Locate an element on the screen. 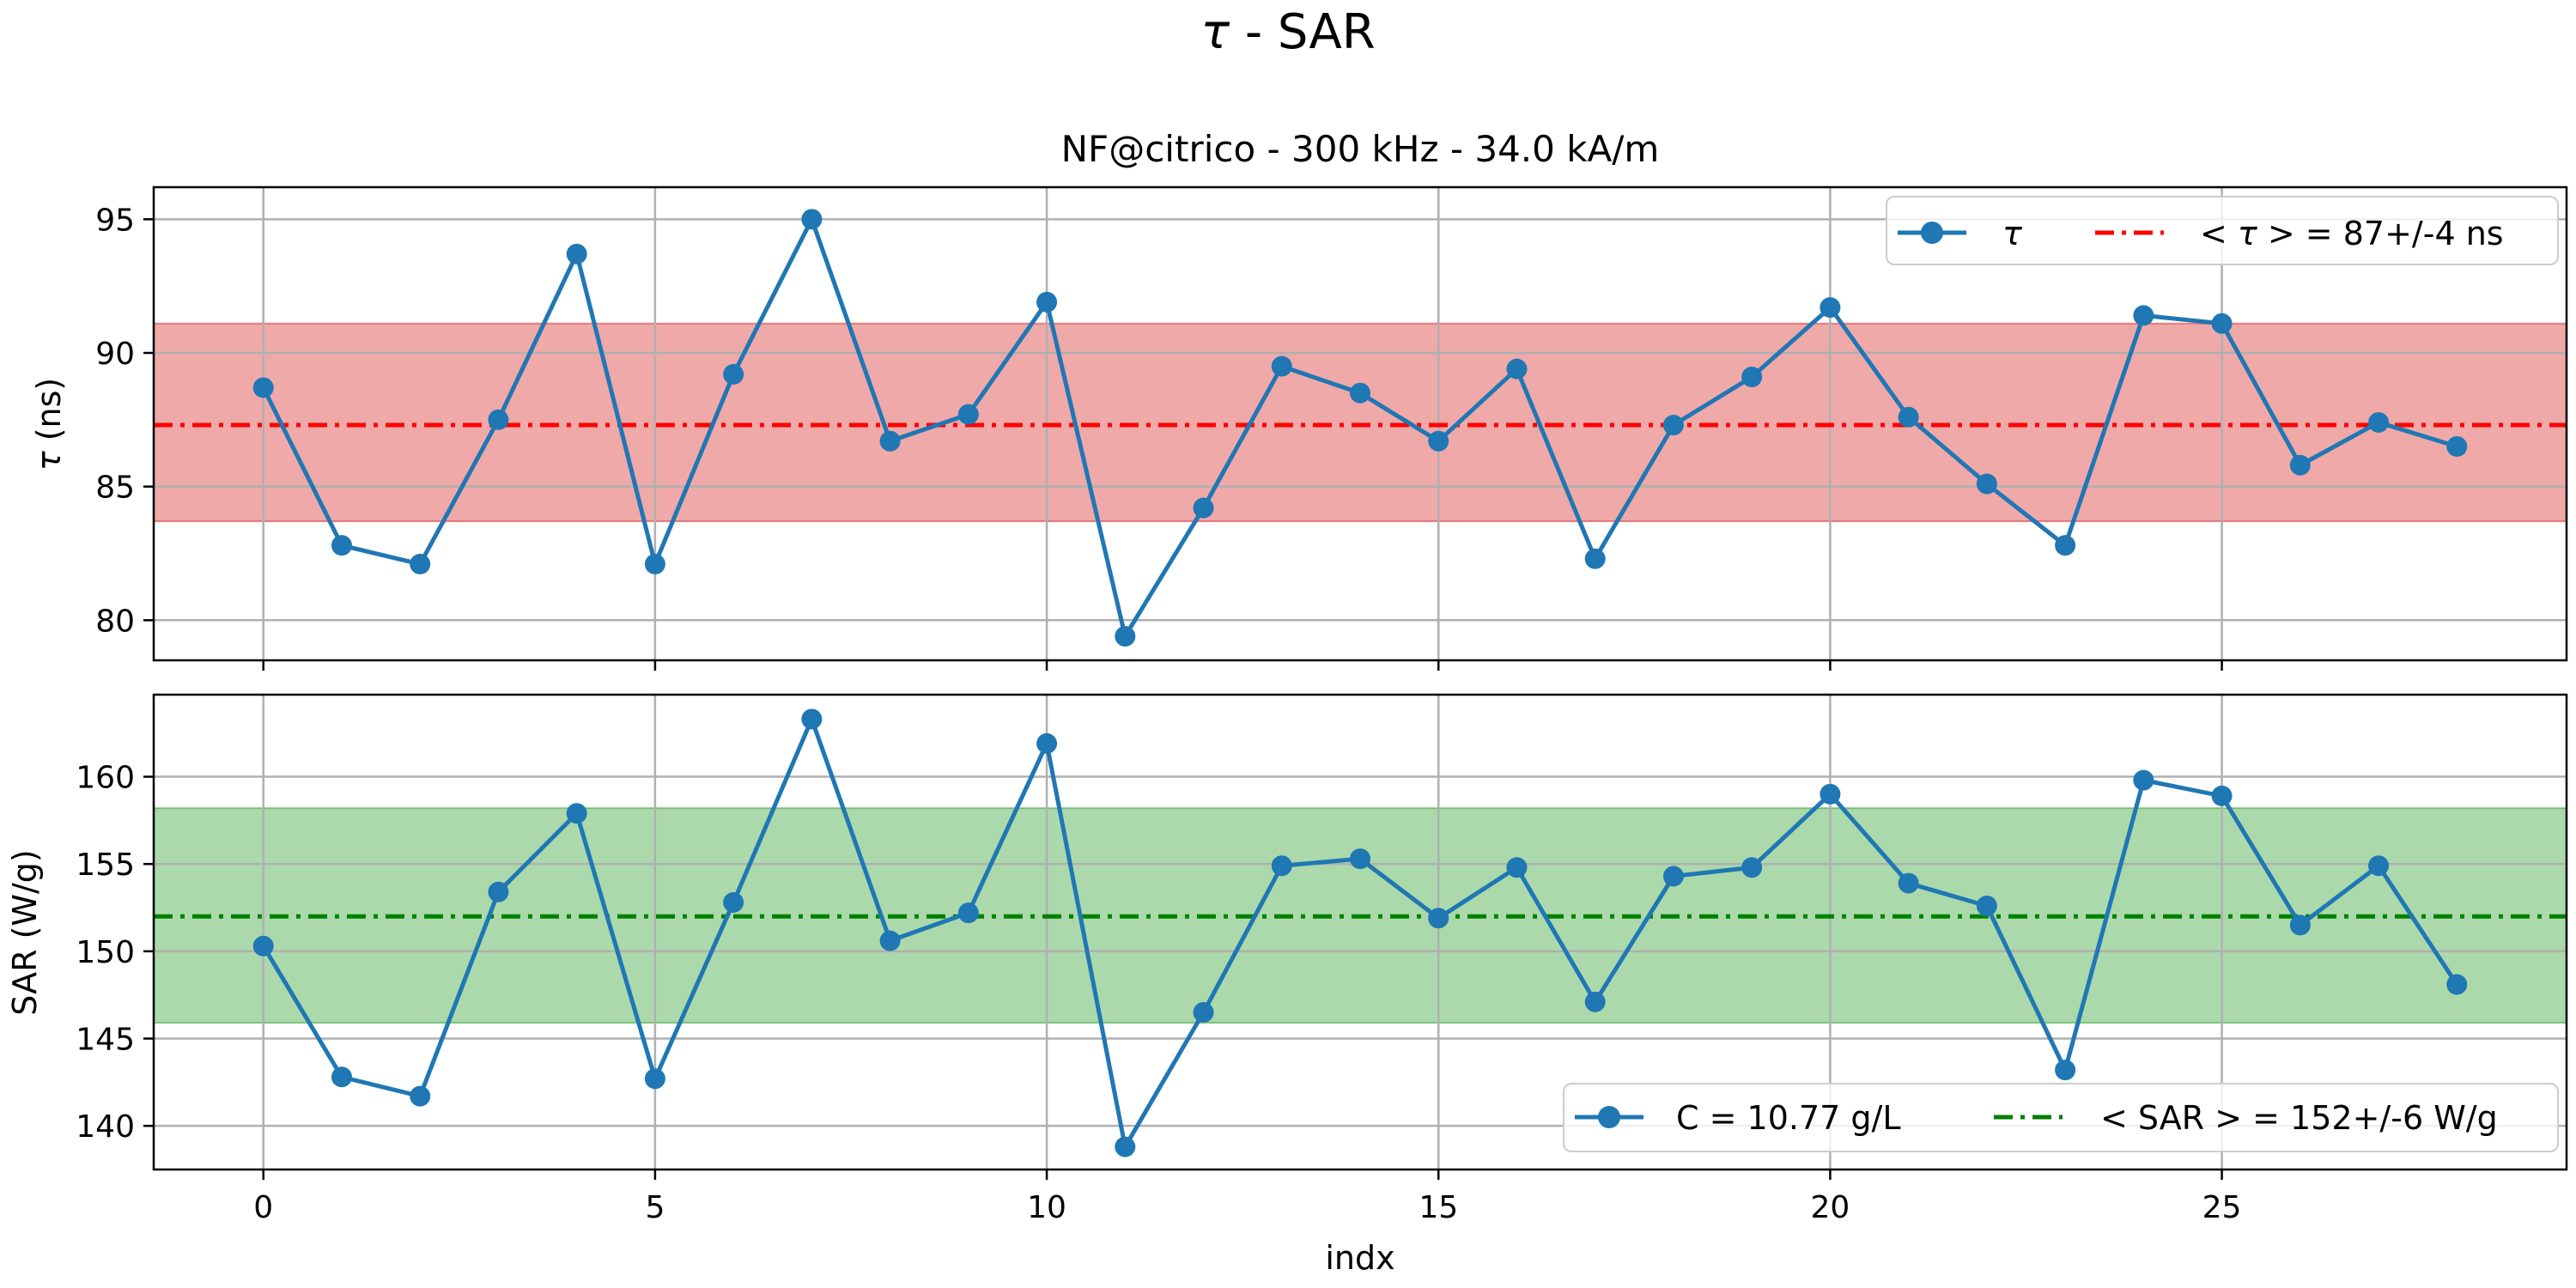  sar-y-tick-label: 155 is located at coordinates (106, 865).